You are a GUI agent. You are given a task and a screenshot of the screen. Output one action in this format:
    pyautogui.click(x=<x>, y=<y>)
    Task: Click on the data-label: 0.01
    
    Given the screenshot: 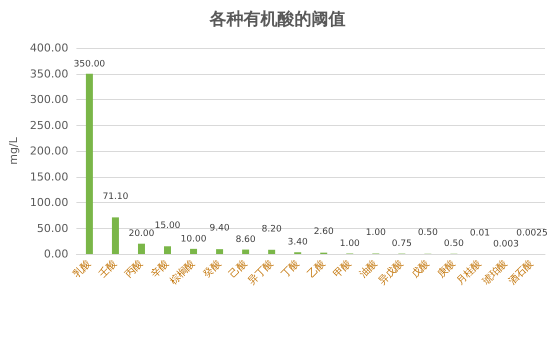 What is the action you would take?
    pyautogui.click(x=480, y=233)
    